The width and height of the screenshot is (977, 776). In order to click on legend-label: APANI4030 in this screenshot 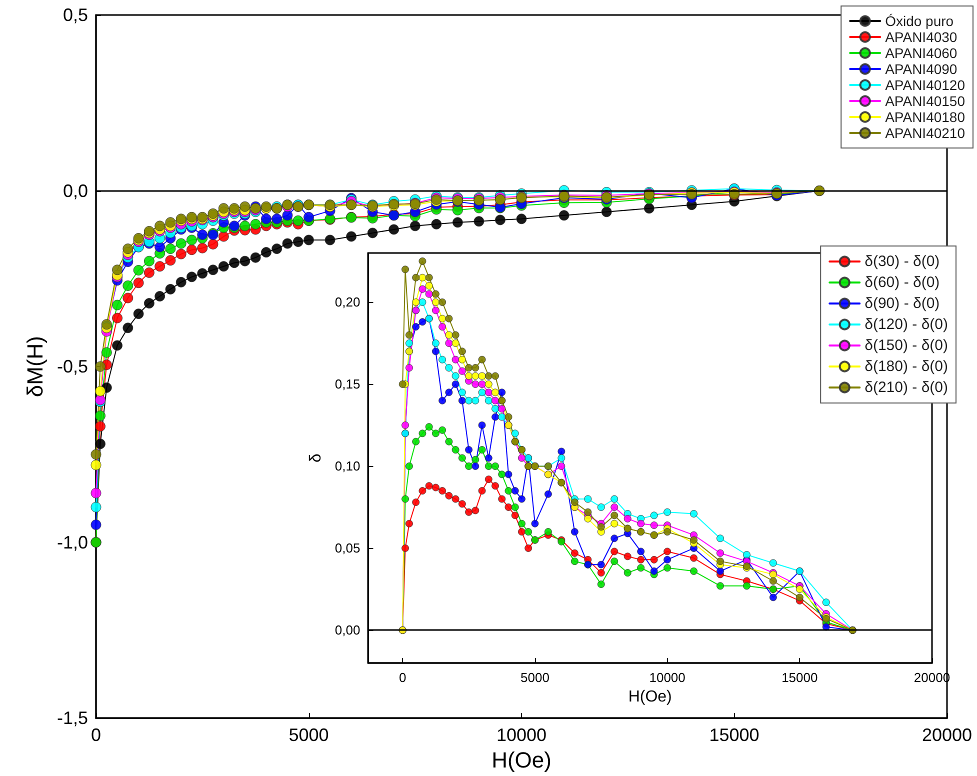, I will do `click(921, 37)`.